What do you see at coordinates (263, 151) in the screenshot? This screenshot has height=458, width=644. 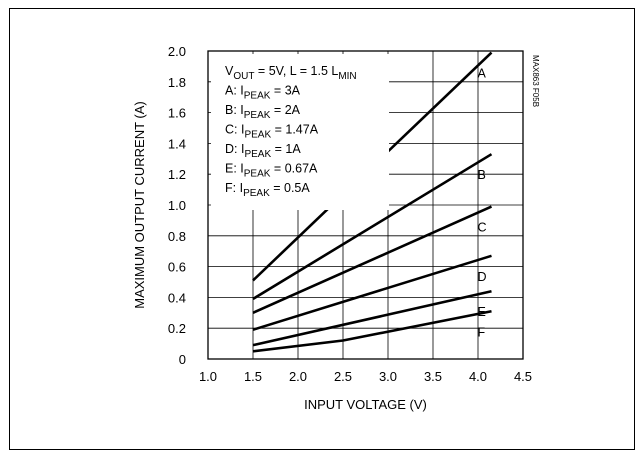 I see `legend-entry: D: IPEAK = 1A` at bounding box center [263, 151].